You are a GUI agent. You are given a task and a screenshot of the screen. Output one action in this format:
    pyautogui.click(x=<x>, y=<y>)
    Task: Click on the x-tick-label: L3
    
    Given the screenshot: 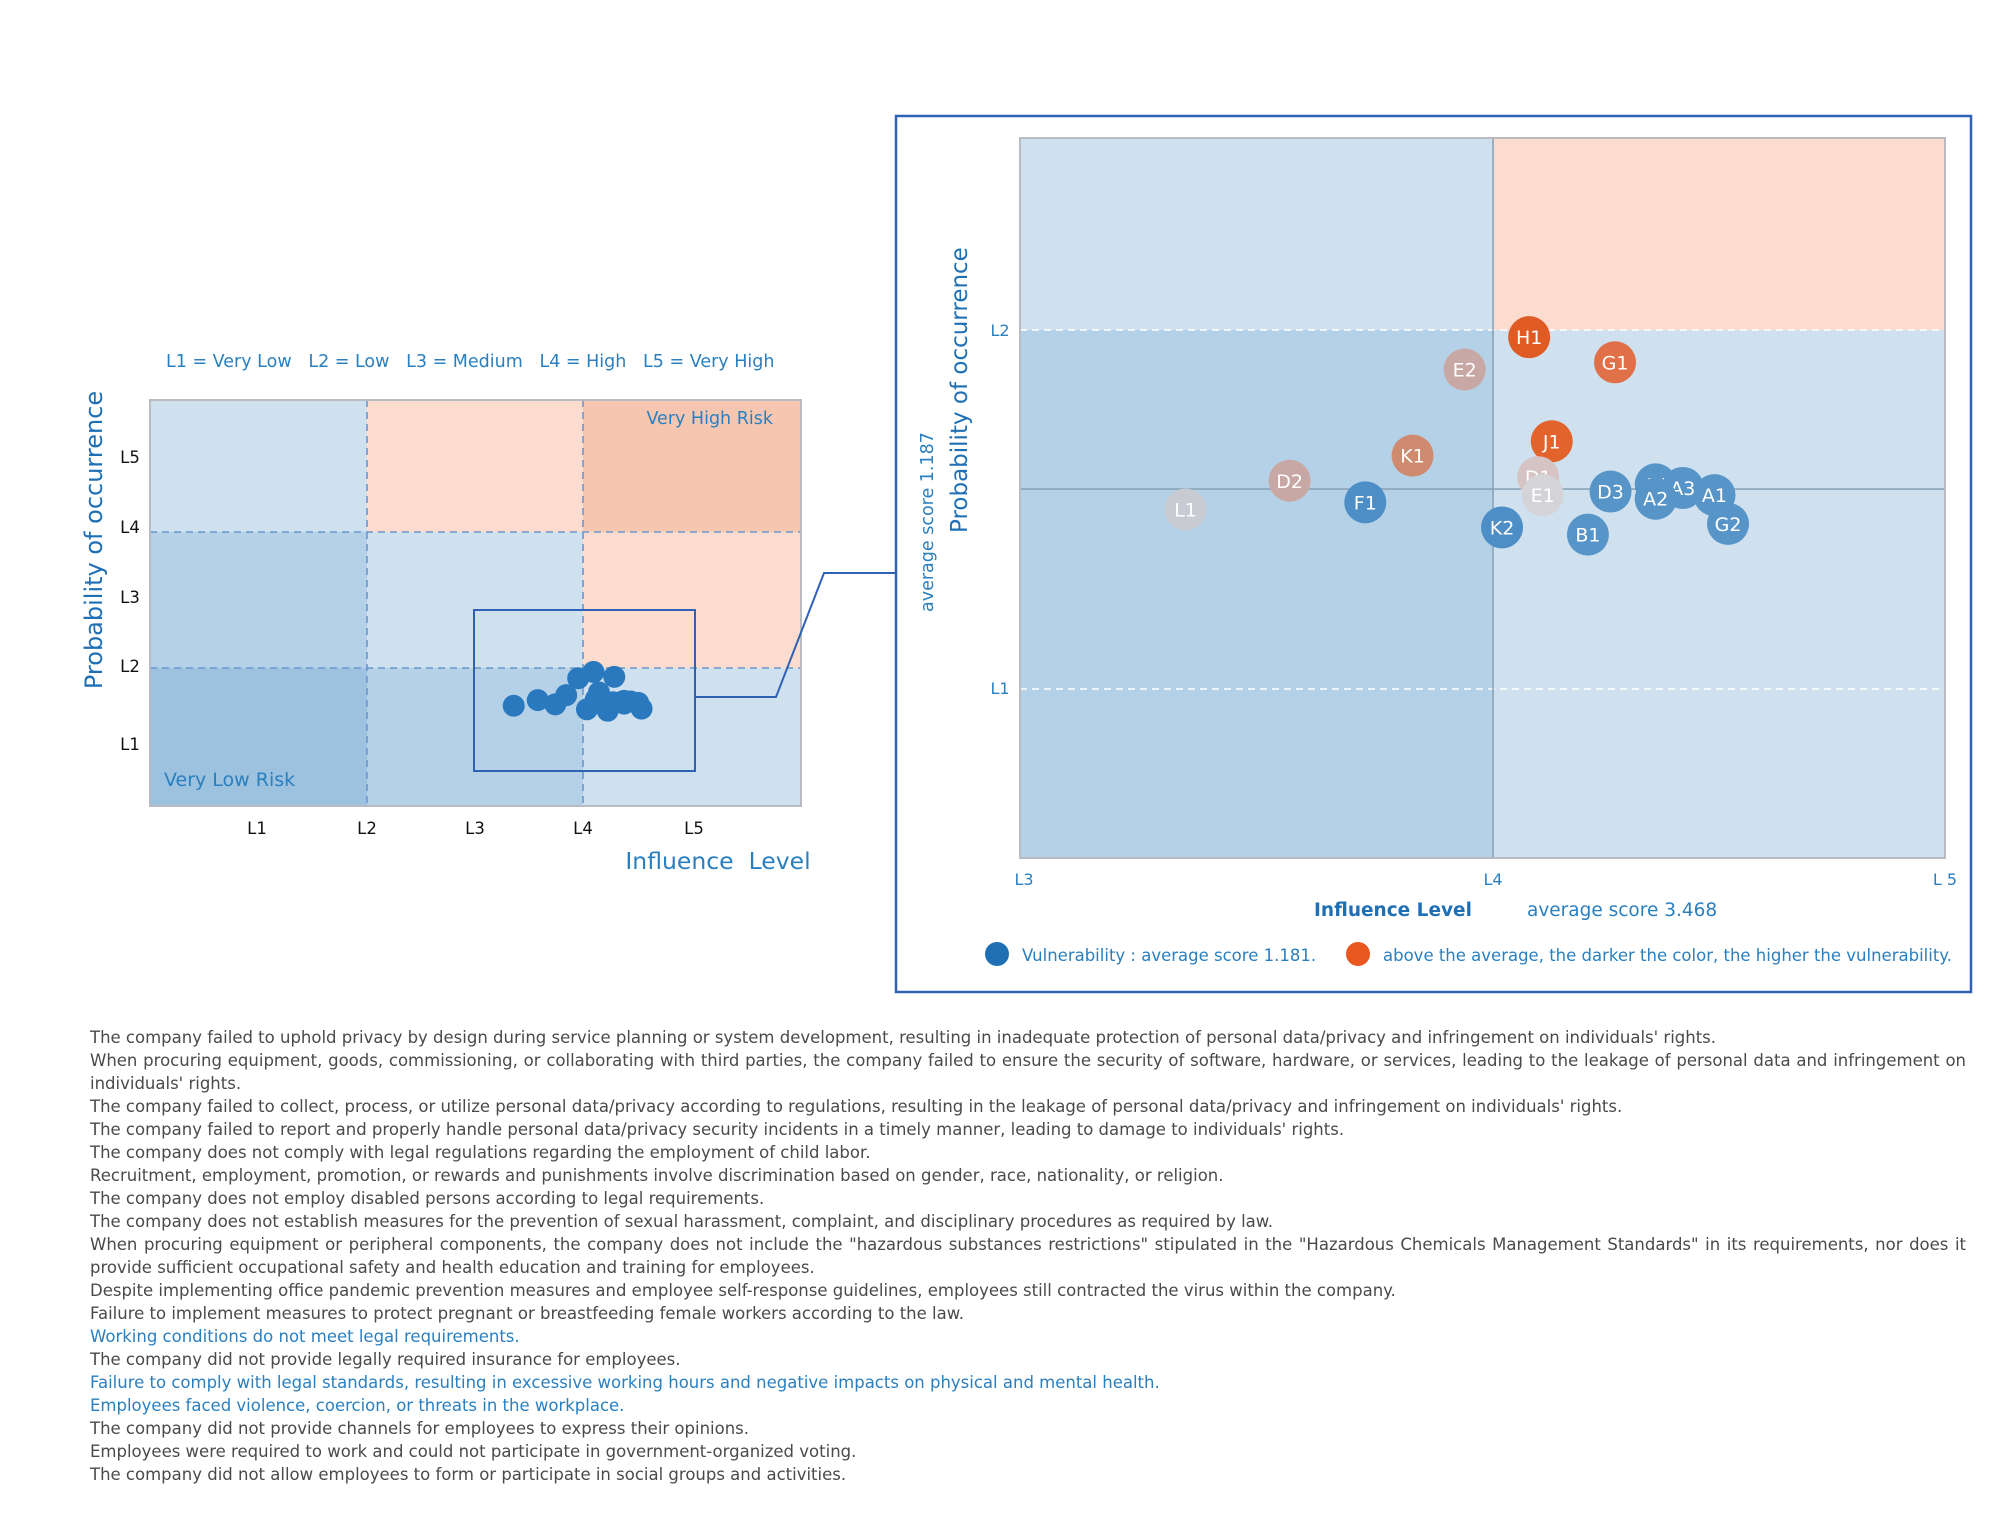 What is the action you would take?
    pyautogui.click(x=475, y=828)
    